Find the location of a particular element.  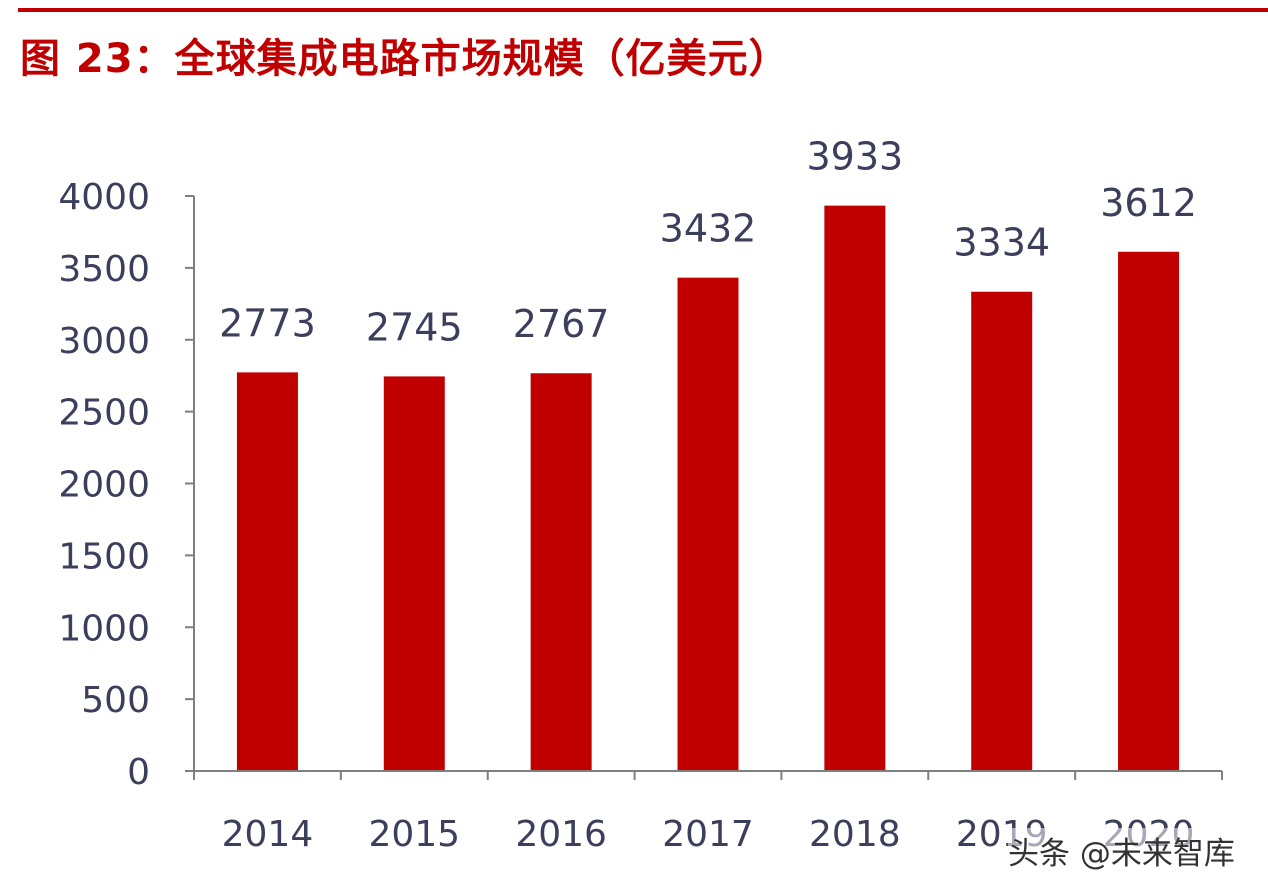

data-label-2016: 2767 is located at coordinates (561, 324).